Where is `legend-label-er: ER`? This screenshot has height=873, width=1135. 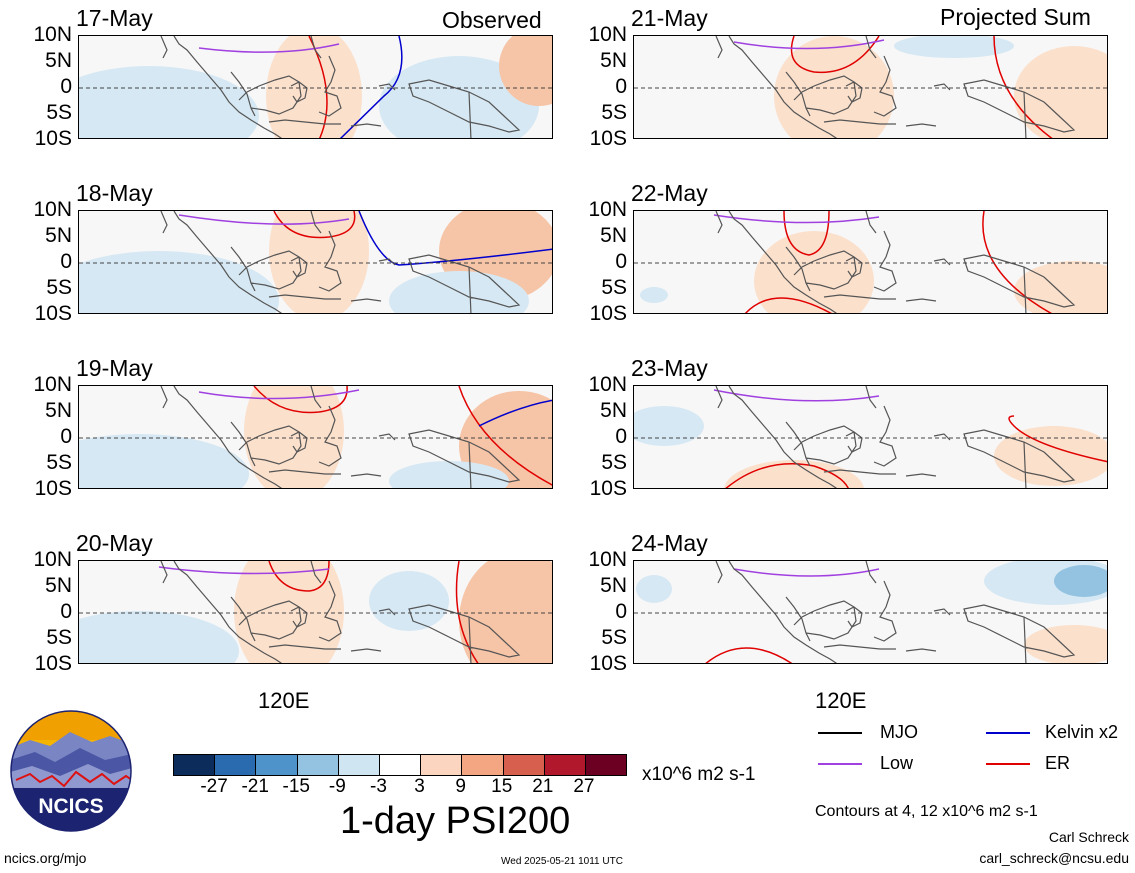
legend-label-er: ER is located at coordinates (1058, 763).